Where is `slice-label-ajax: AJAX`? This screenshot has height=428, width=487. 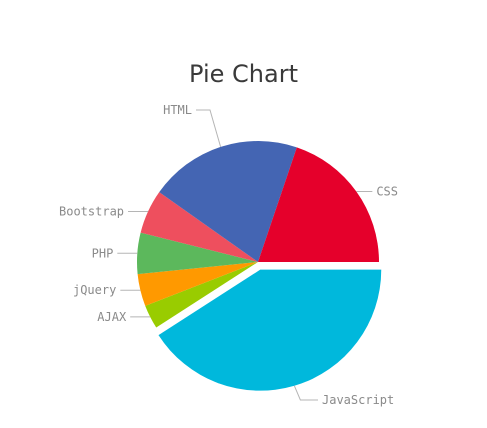 slice-label-ajax: AJAX is located at coordinates (112, 317).